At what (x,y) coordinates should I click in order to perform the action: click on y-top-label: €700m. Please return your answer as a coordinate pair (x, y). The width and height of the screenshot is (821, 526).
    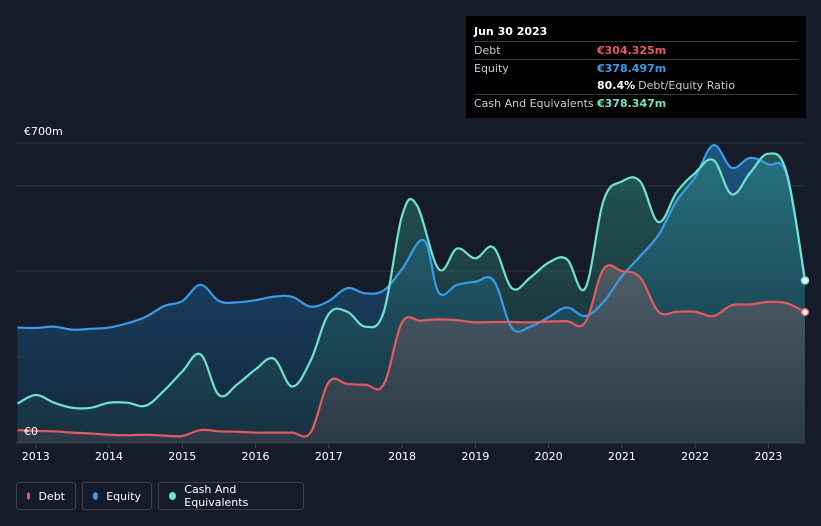
    Looking at the image, I should click on (43, 131).